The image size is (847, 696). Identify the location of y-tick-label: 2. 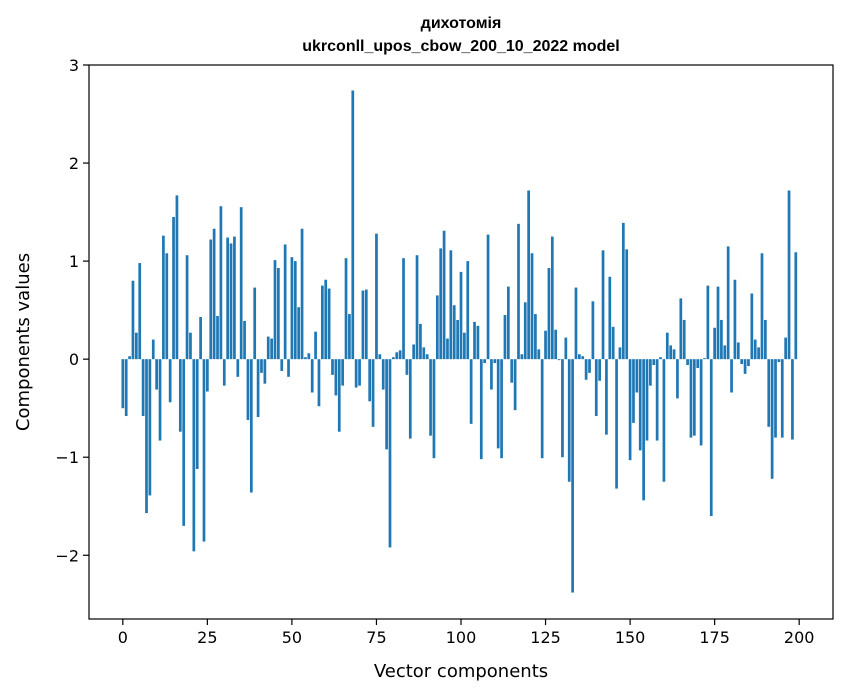
(74, 163).